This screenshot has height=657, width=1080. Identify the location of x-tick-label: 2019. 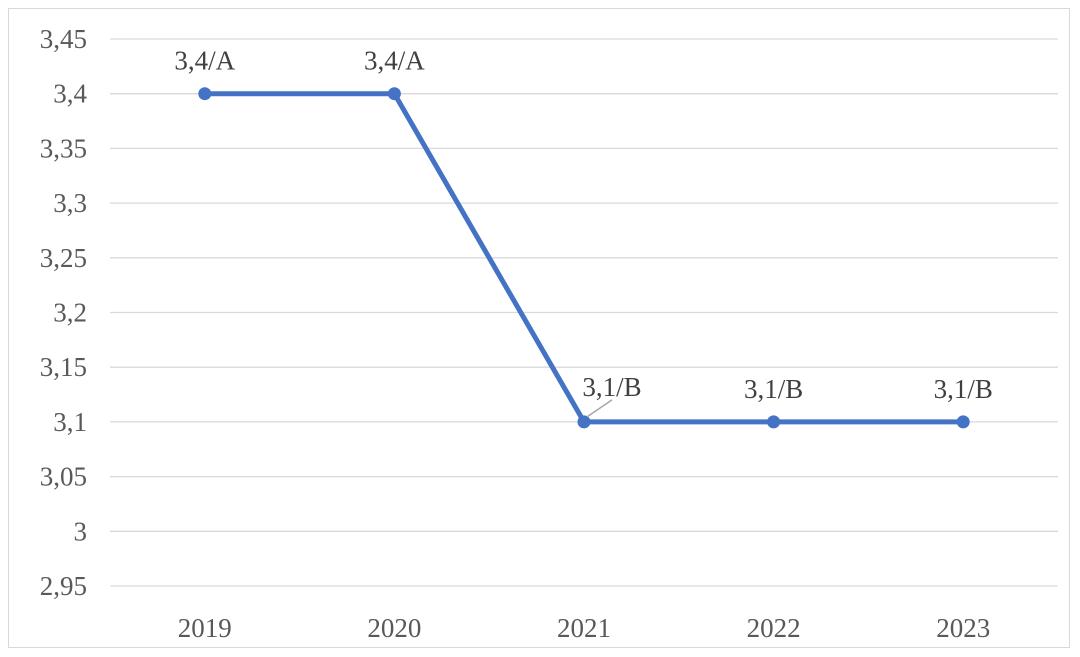
(205, 628).